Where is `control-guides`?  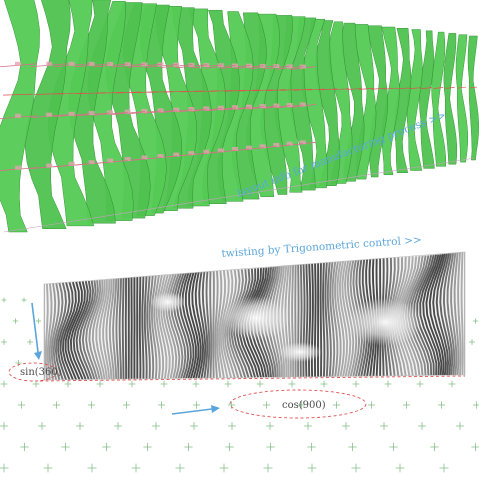 control-guides is located at coordinates (237, 390).